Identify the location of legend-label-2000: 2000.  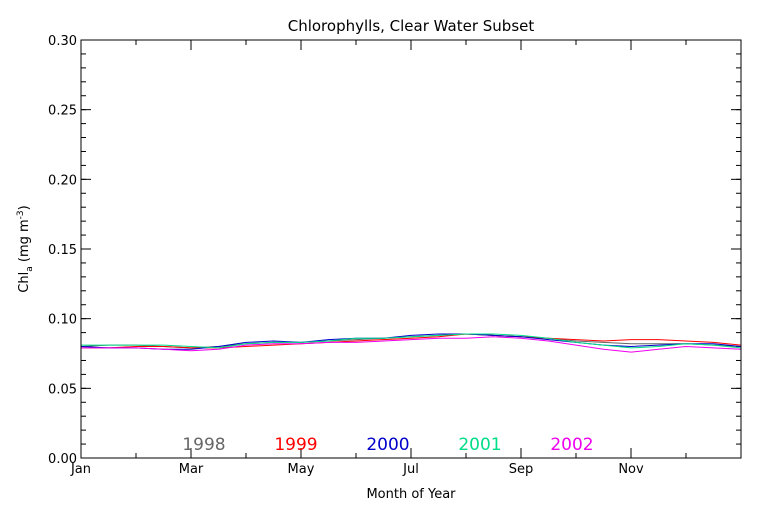
(387, 445).